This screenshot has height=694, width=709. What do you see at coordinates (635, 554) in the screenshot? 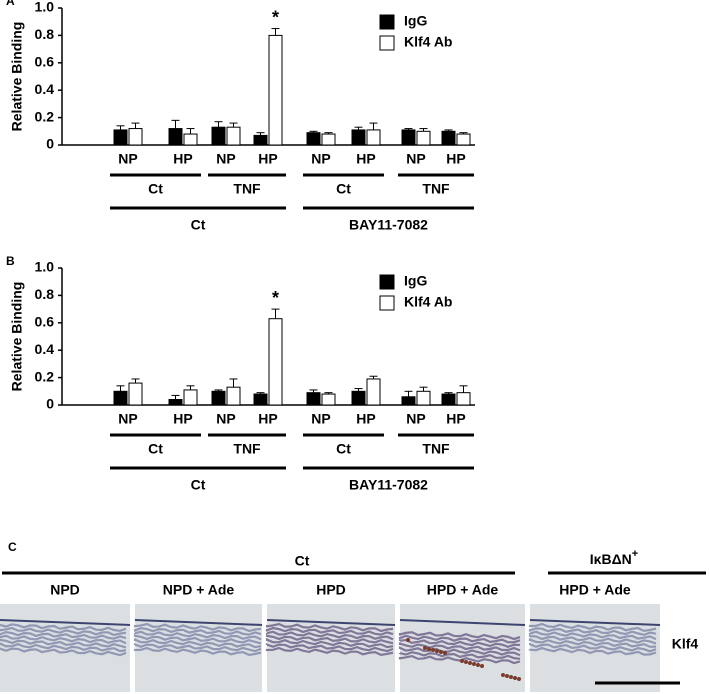
I see `header-2-sup: +` at bounding box center [635, 554].